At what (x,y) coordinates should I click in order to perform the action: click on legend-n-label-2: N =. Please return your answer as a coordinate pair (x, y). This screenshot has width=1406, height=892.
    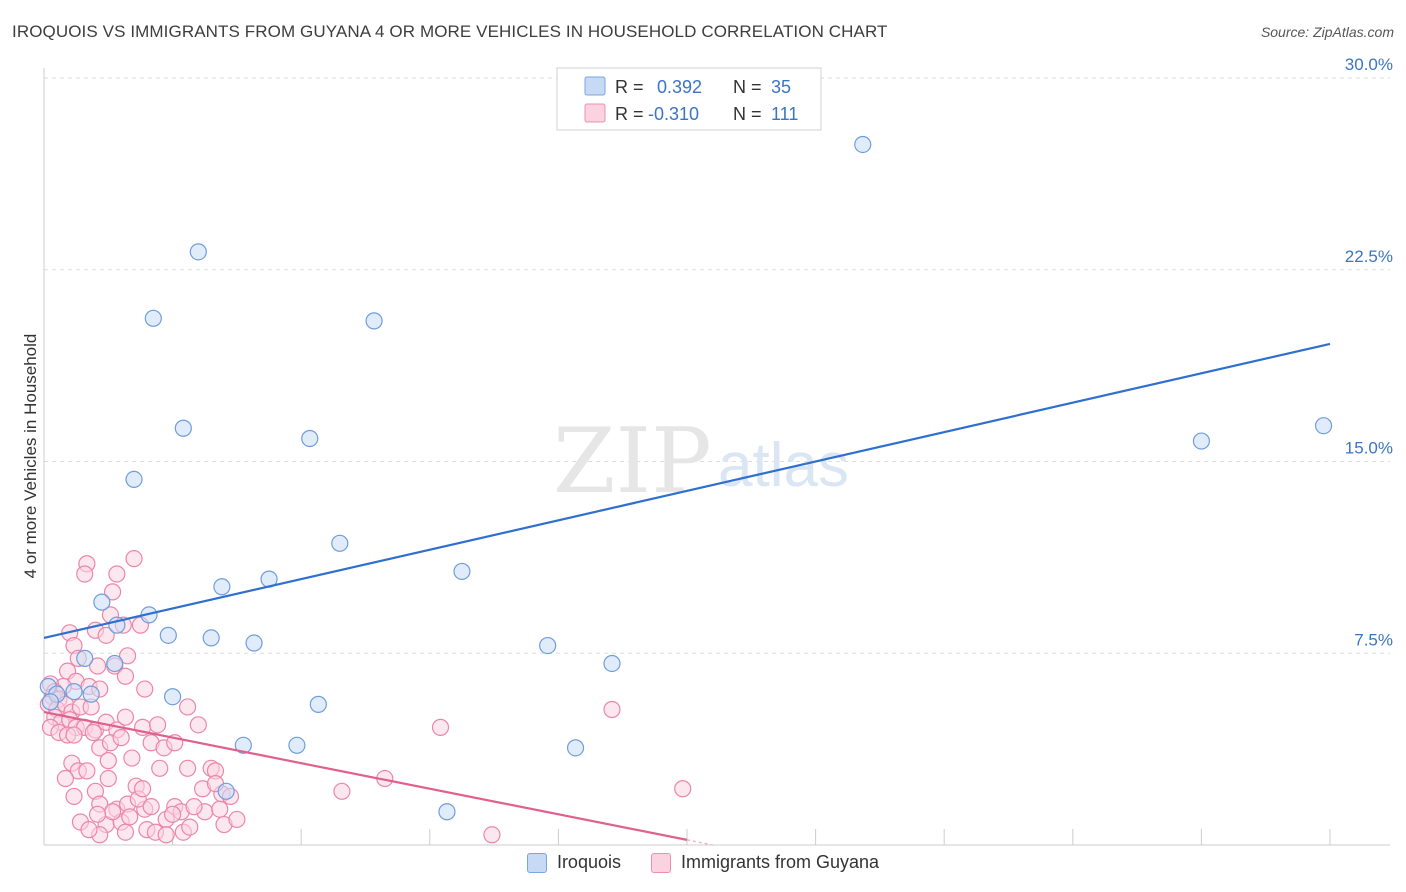
    Looking at the image, I should click on (747, 114).